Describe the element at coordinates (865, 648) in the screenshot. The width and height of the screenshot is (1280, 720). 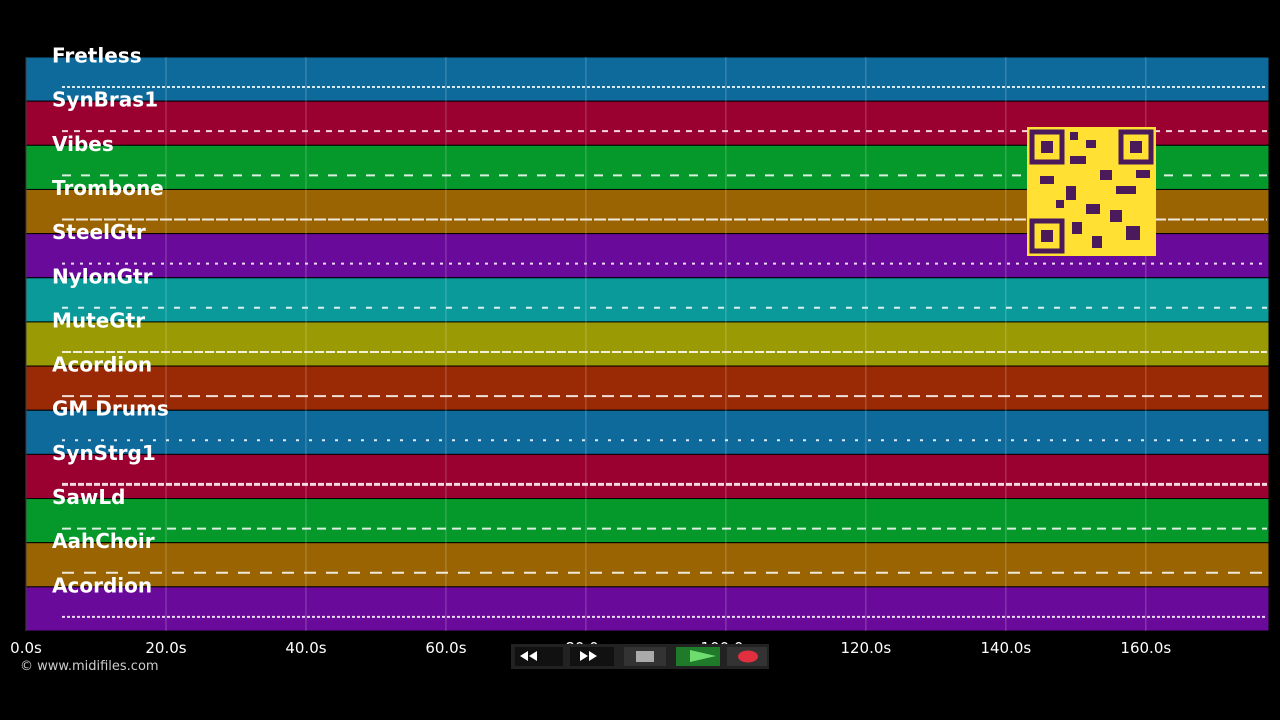
I see `x-tick-label: 120.0s` at that location.